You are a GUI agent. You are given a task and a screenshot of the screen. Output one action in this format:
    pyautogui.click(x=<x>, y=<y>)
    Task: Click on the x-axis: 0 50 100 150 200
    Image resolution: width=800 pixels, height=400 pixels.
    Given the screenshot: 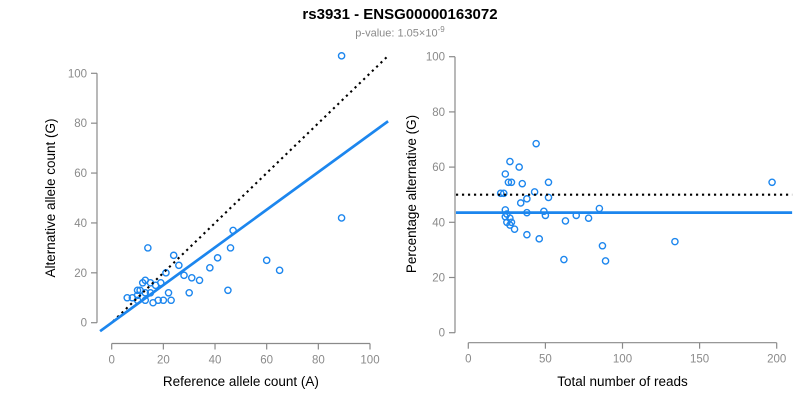 What is the action you would take?
    pyautogui.click(x=625, y=353)
    